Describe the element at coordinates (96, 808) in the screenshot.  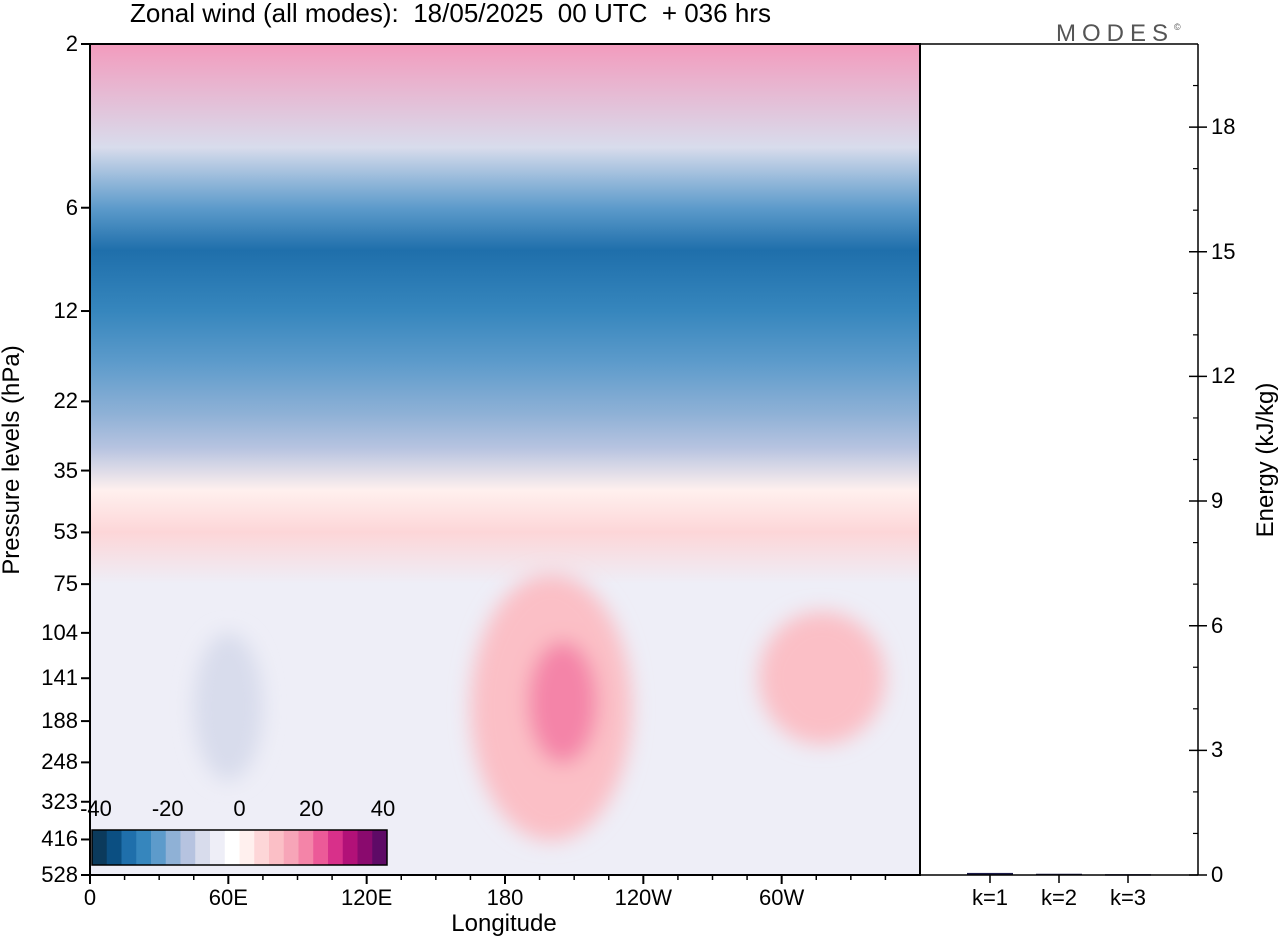
I see `colorbar-tick-label: -40` at that location.